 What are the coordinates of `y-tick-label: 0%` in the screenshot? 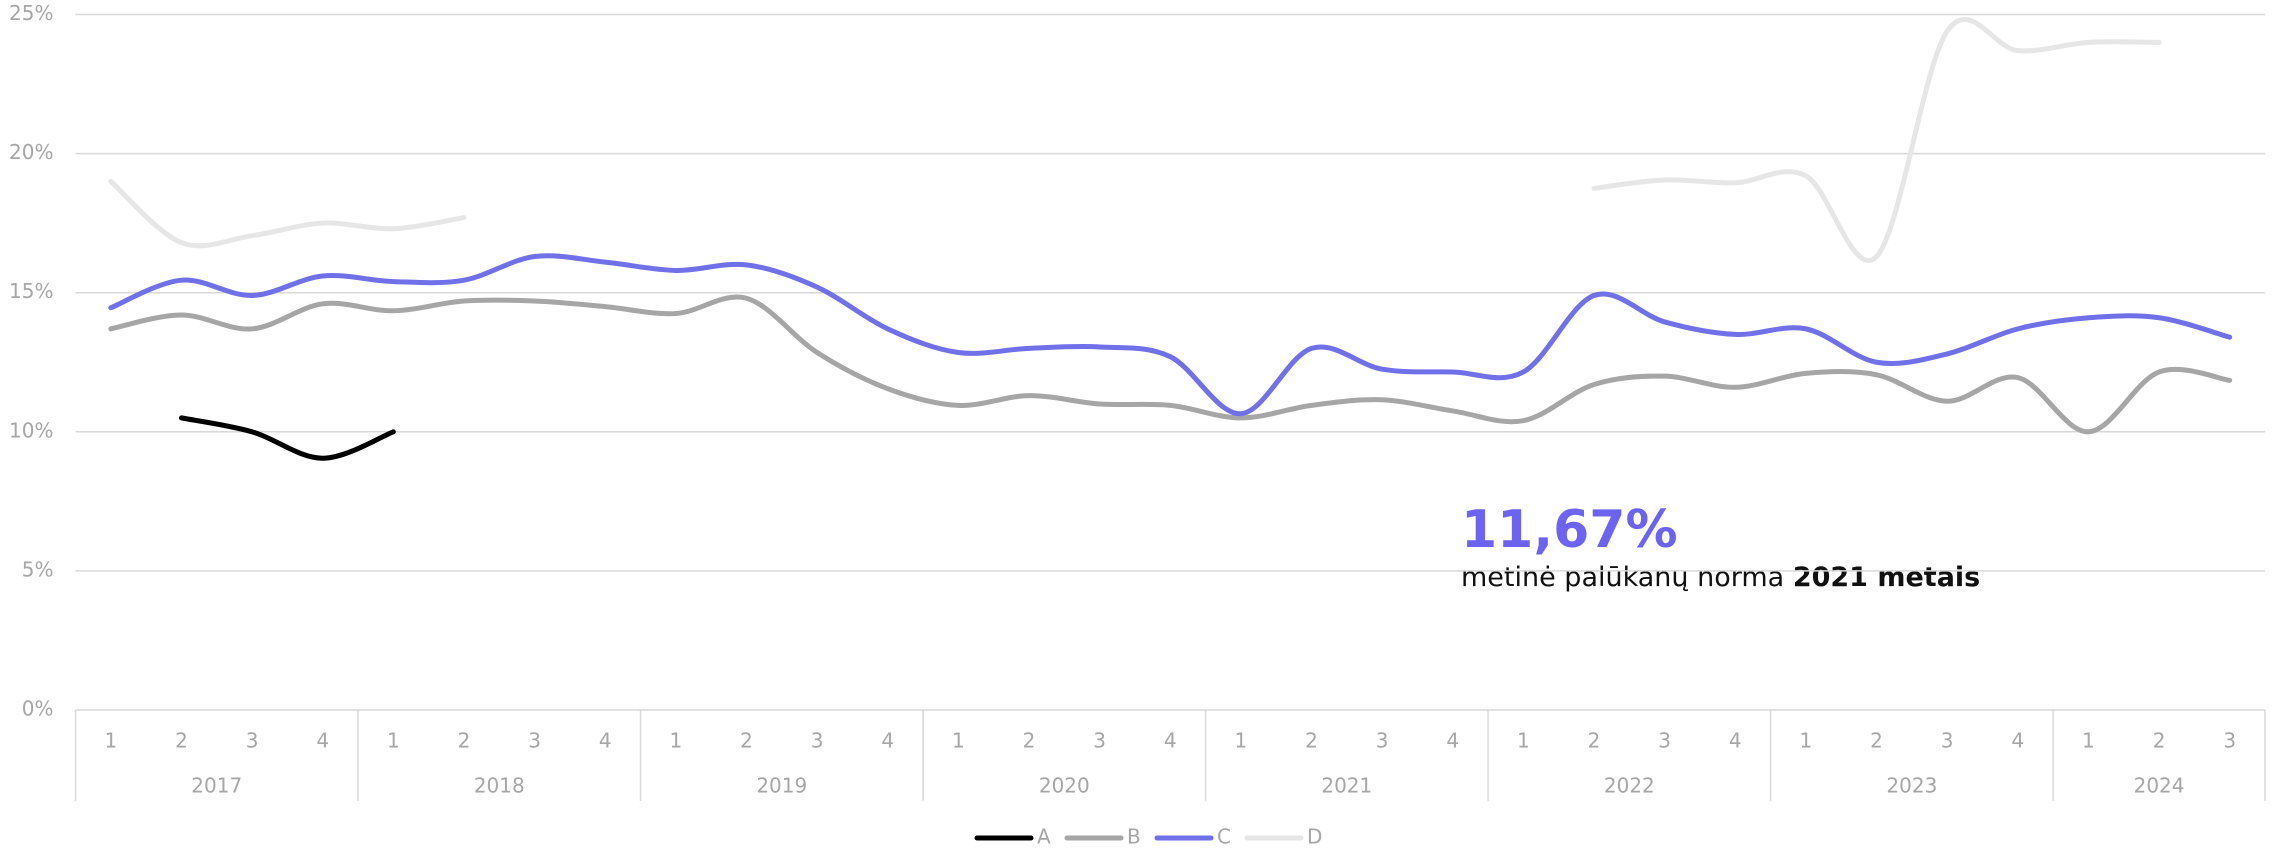 It's located at (38, 709).